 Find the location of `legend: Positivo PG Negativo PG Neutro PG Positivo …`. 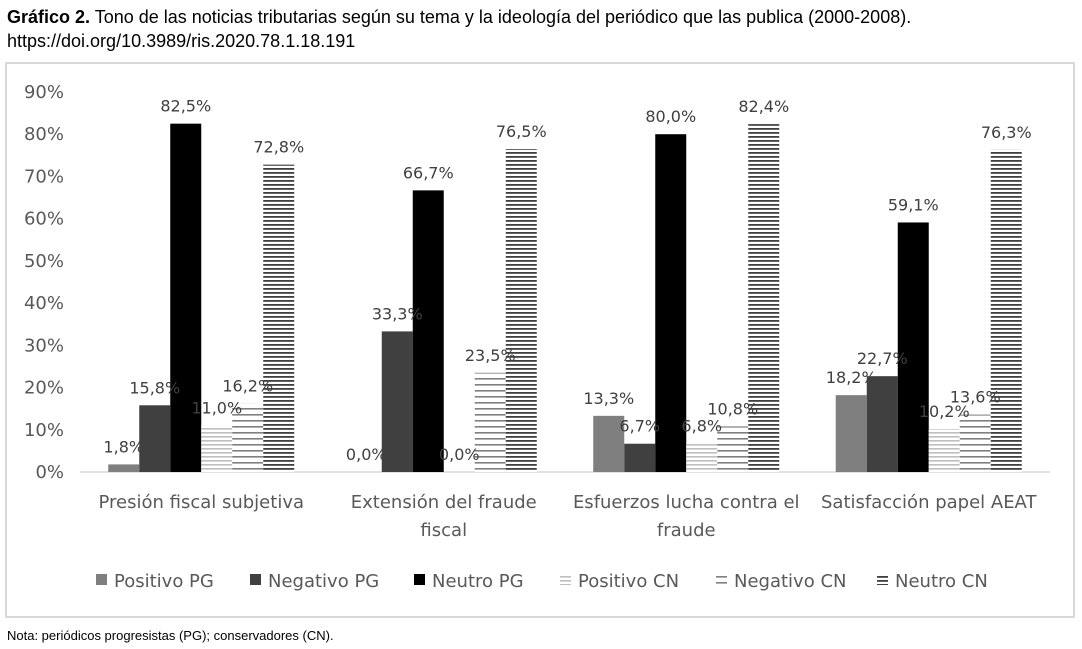

legend: Positivo PG Negativo PG Neutro PG Positivo … is located at coordinates (542, 581).